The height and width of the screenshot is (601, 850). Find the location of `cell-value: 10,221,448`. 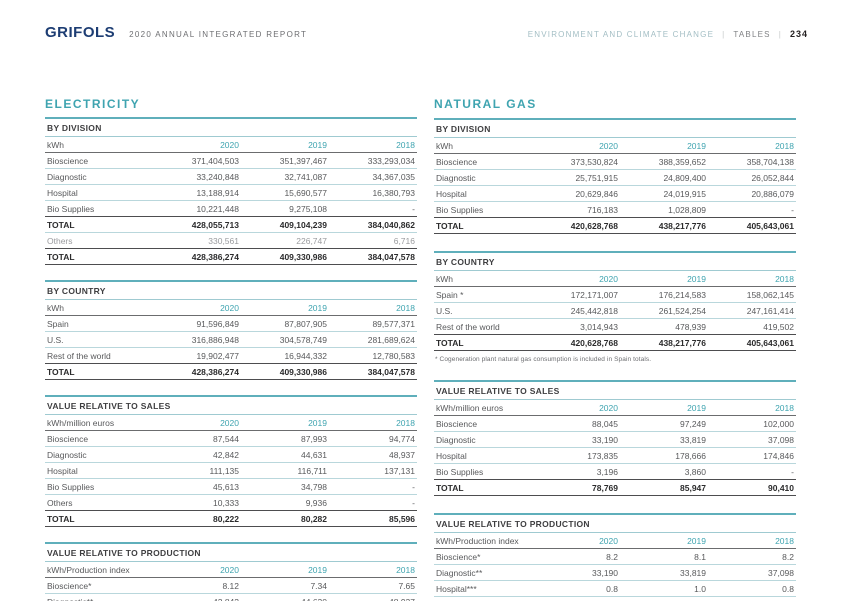

cell-value: 10,221,448 is located at coordinates (197, 208).